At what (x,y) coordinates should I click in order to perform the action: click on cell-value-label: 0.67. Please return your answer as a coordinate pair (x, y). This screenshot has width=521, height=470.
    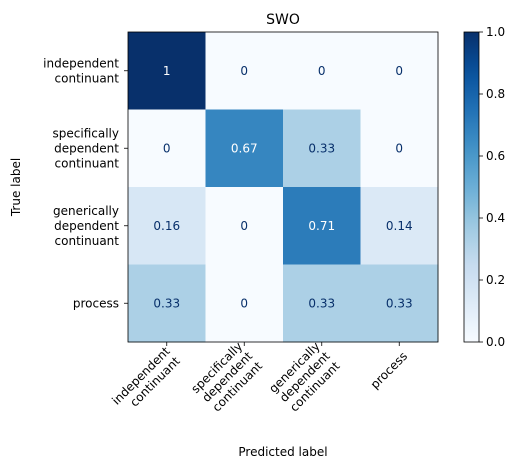
    Looking at the image, I should click on (244, 148).